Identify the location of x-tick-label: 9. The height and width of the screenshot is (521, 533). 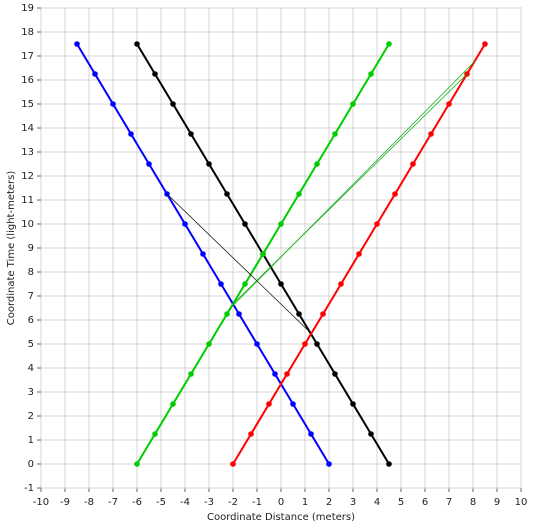
(497, 502).